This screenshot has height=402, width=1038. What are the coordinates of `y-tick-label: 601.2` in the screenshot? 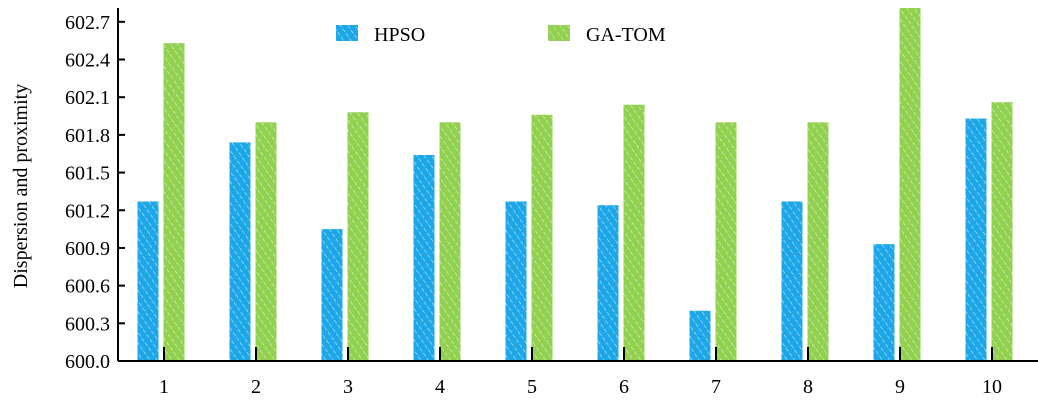 It's located at (87, 211).